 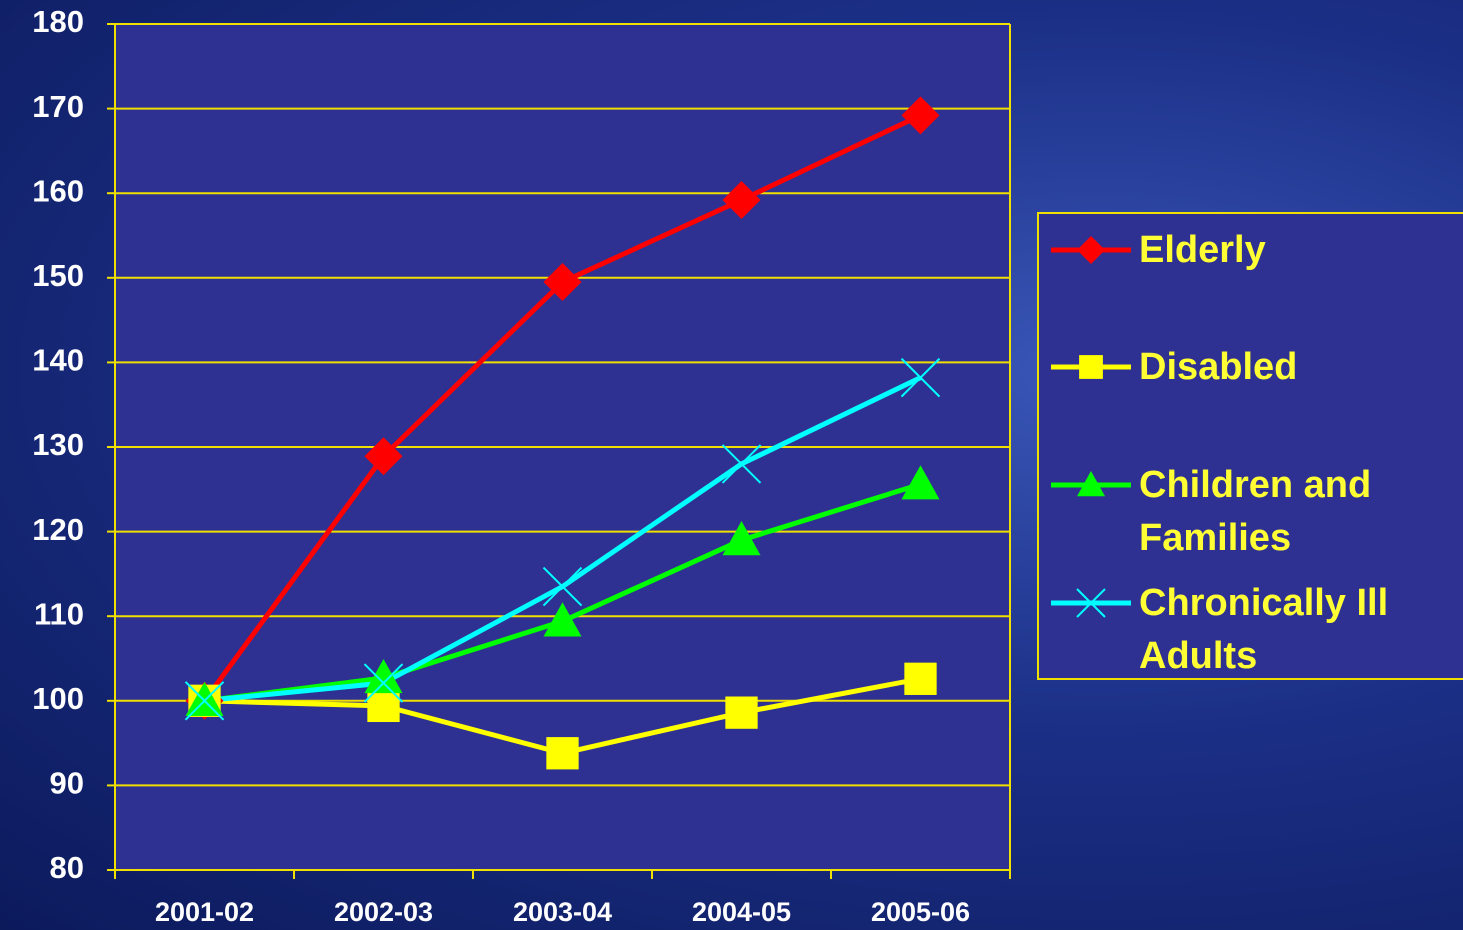 I want to click on legend-entry: Disabled, so click(x=1253, y=367).